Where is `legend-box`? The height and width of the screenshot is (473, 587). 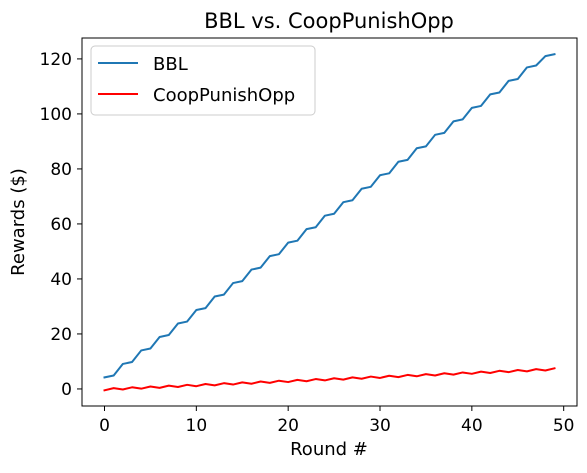
legend-box is located at coordinates (203, 80).